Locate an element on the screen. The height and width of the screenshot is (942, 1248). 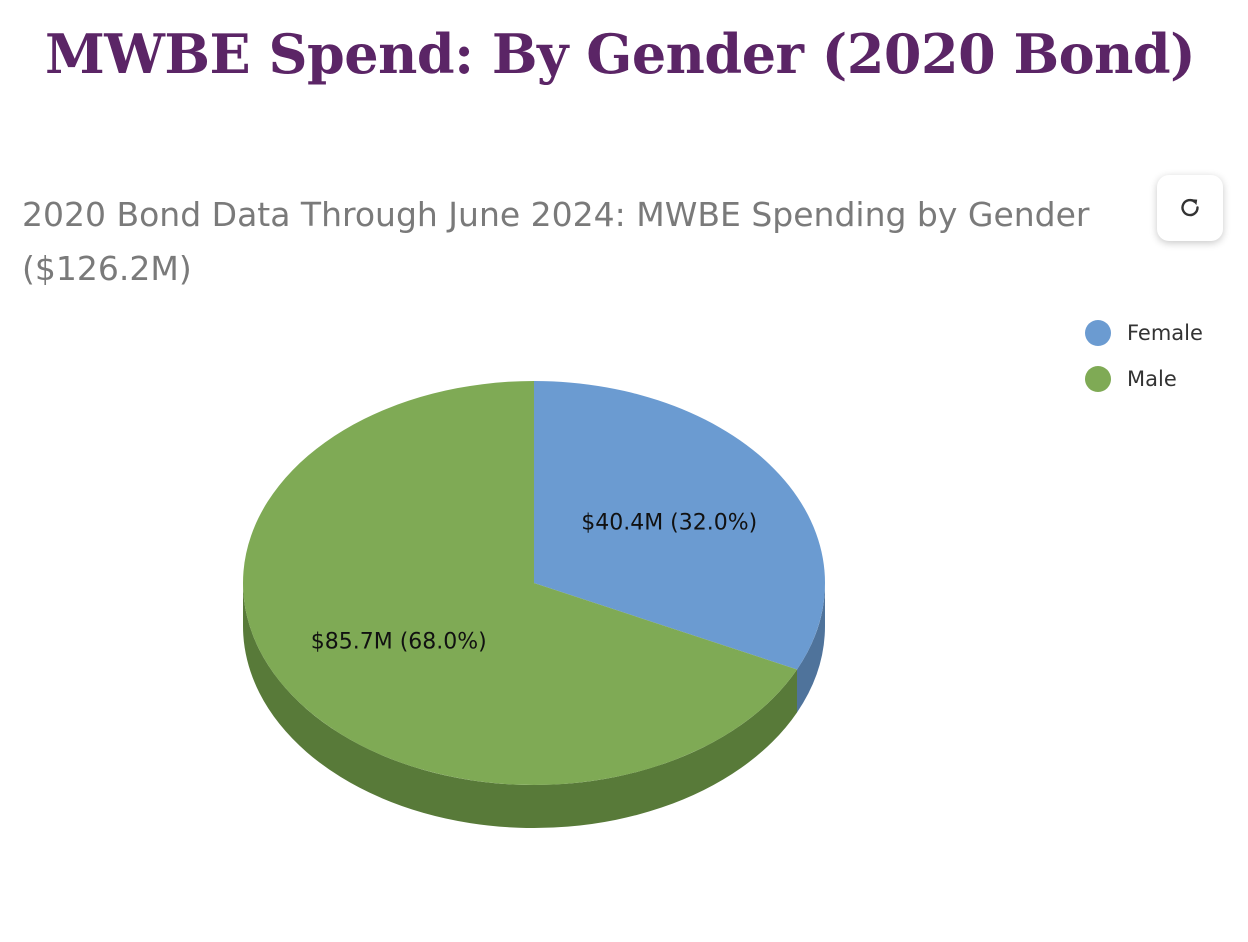
pie-label-layer: $40.4M (32.0%) $85.7M (68.0%) is located at coordinates (534, 583).